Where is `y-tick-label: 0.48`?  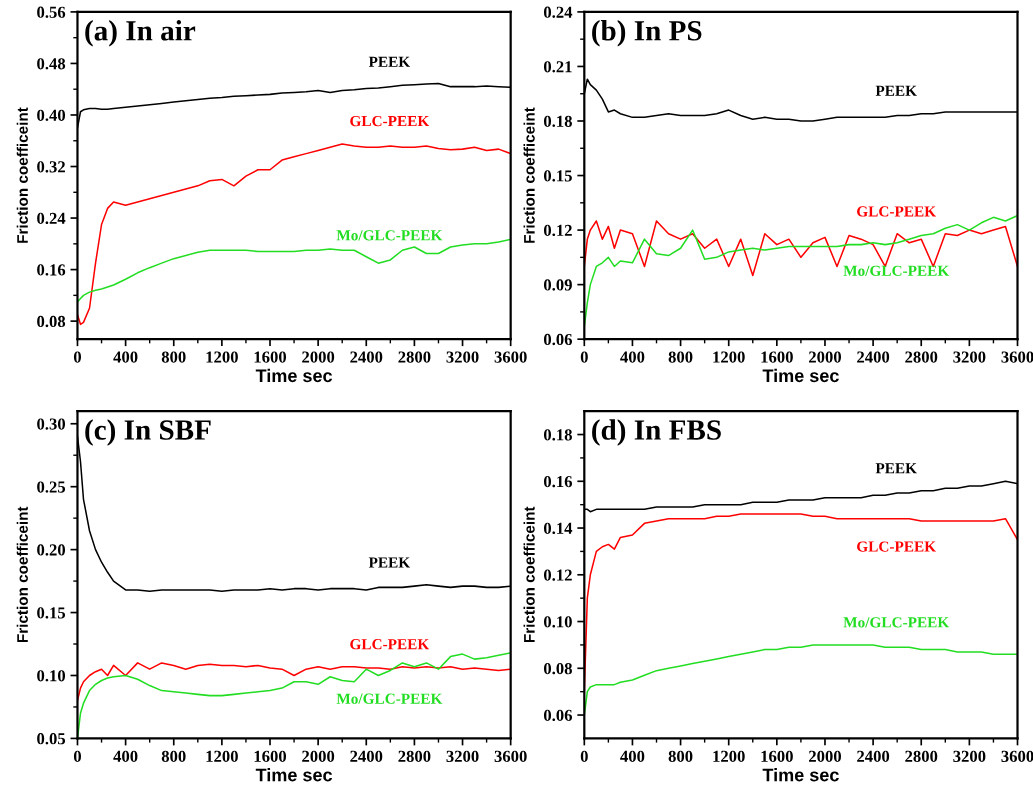
y-tick-label: 0.48 is located at coordinates (51, 64).